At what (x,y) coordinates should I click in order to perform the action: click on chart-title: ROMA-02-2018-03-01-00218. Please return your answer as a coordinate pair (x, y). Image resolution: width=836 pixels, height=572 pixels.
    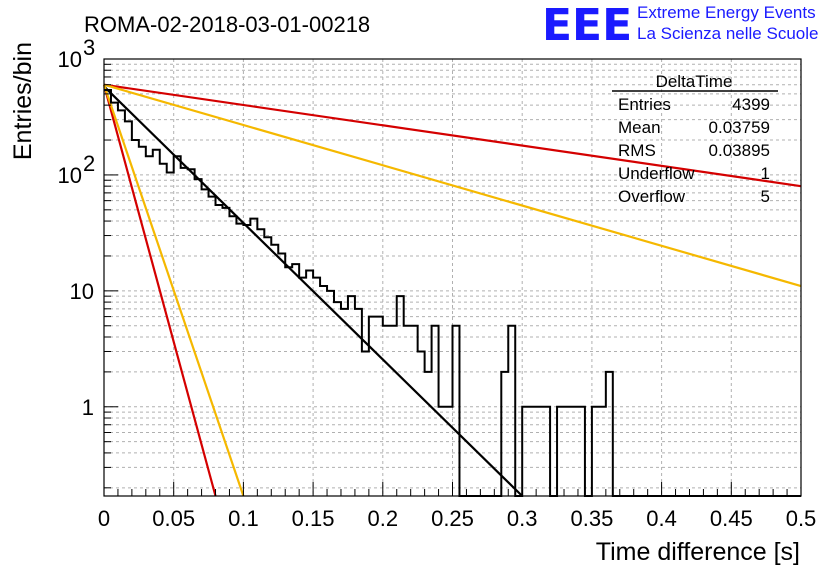
    Looking at the image, I should click on (227, 24).